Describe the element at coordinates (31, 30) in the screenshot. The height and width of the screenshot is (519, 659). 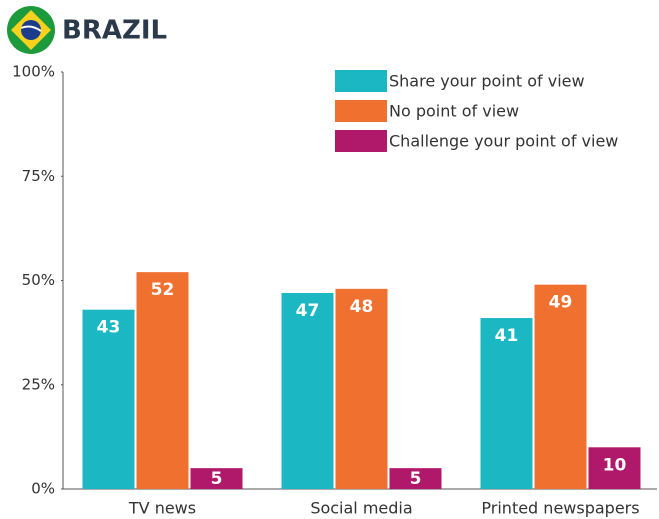
I see `flag-icon` at that location.